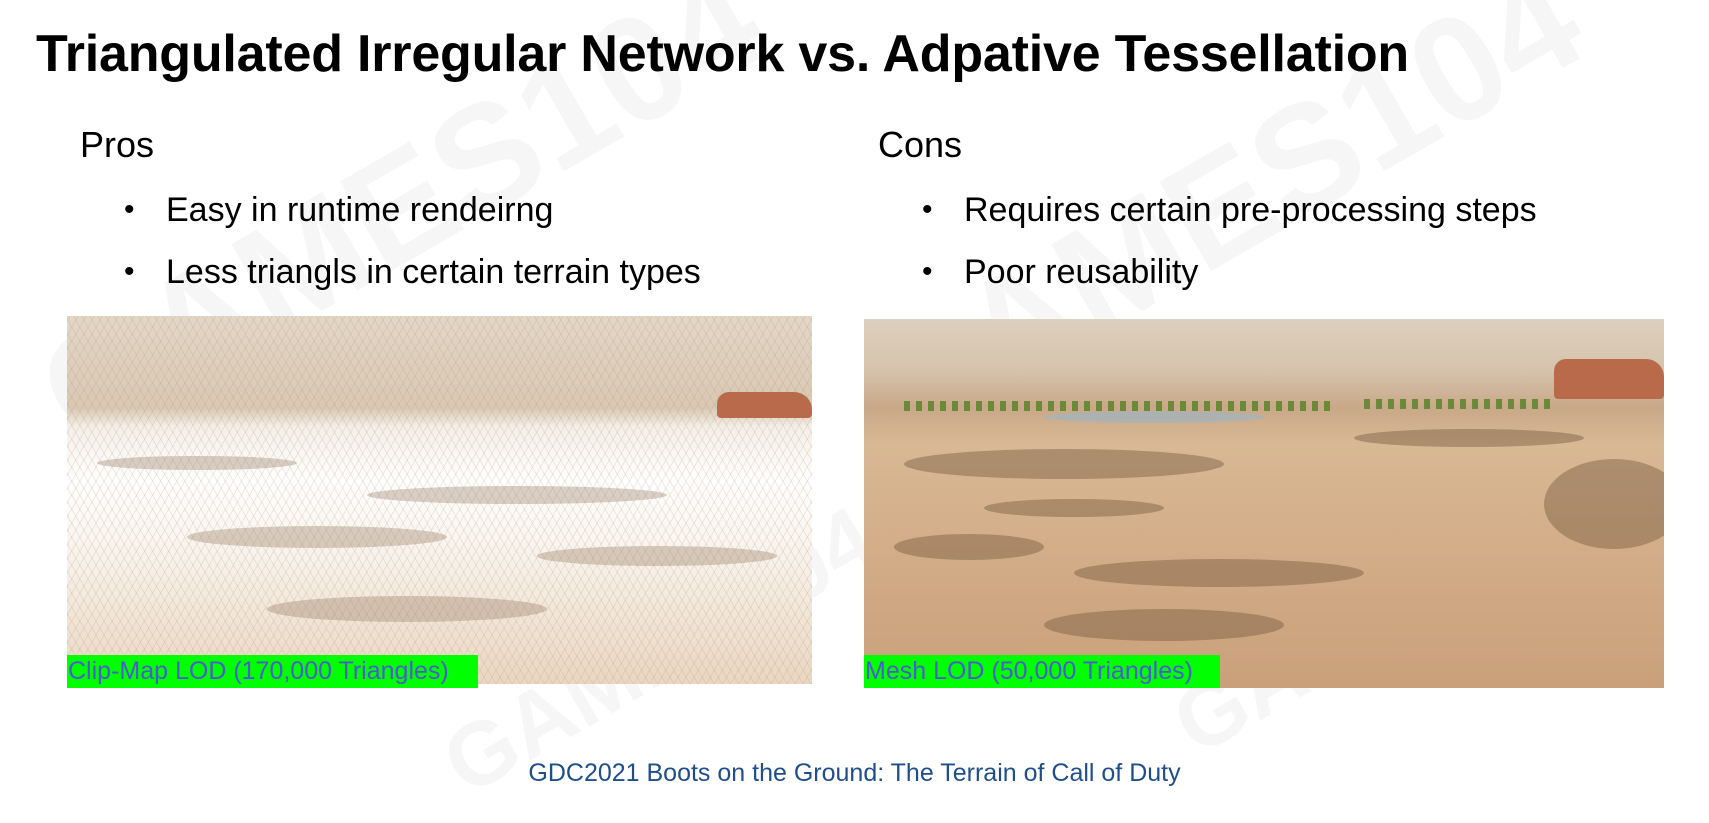 This screenshot has width=1709, height=823. What do you see at coordinates (360, 210) in the screenshot?
I see `list-item-text: Easy in runtime rendeirng` at bounding box center [360, 210].